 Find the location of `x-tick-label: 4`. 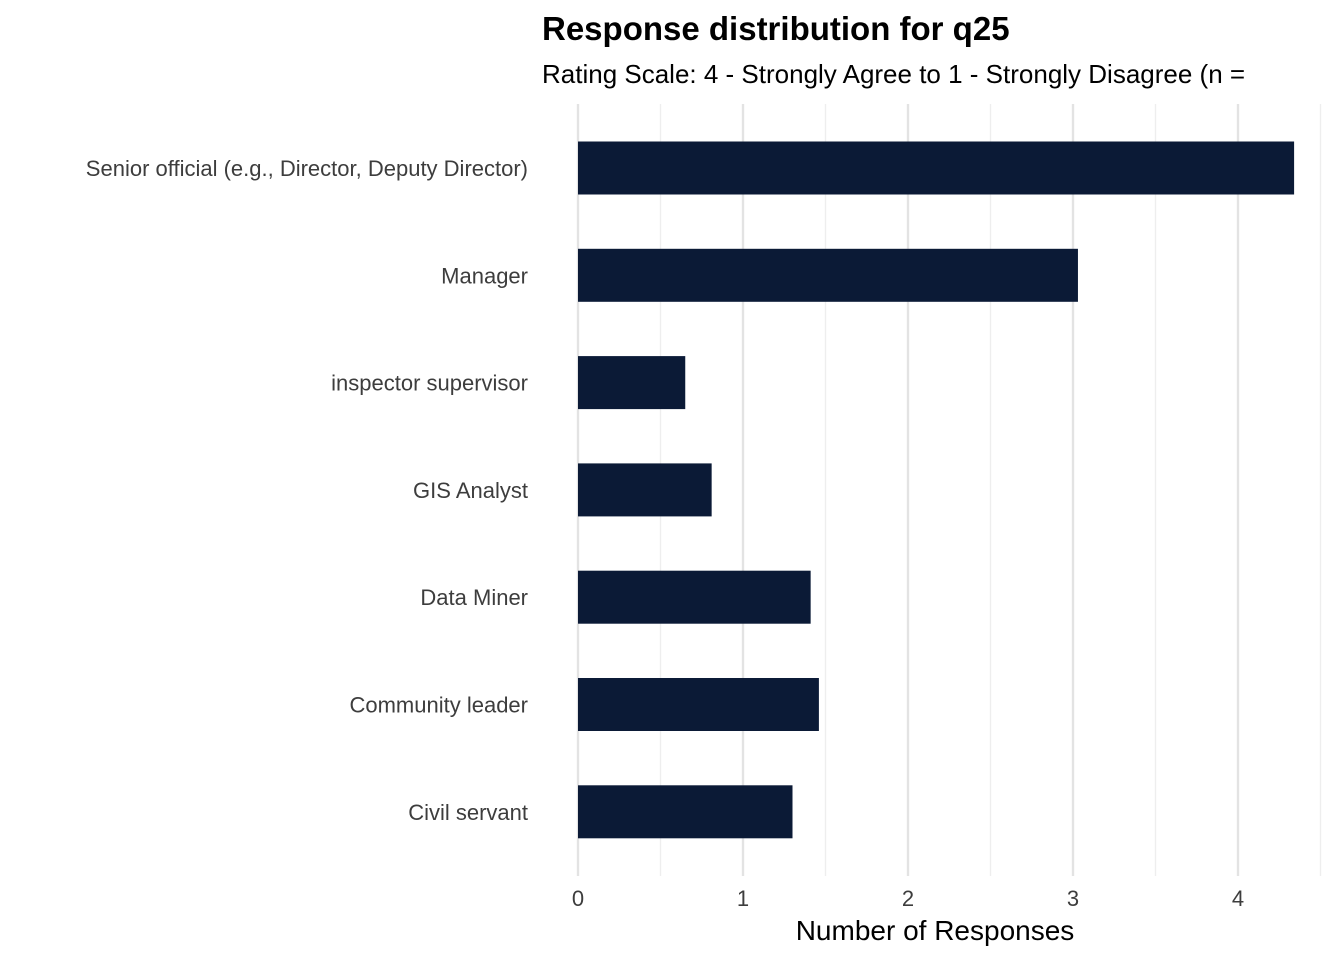

x-tick-label: 4 is located at coordinates (1238, 898).